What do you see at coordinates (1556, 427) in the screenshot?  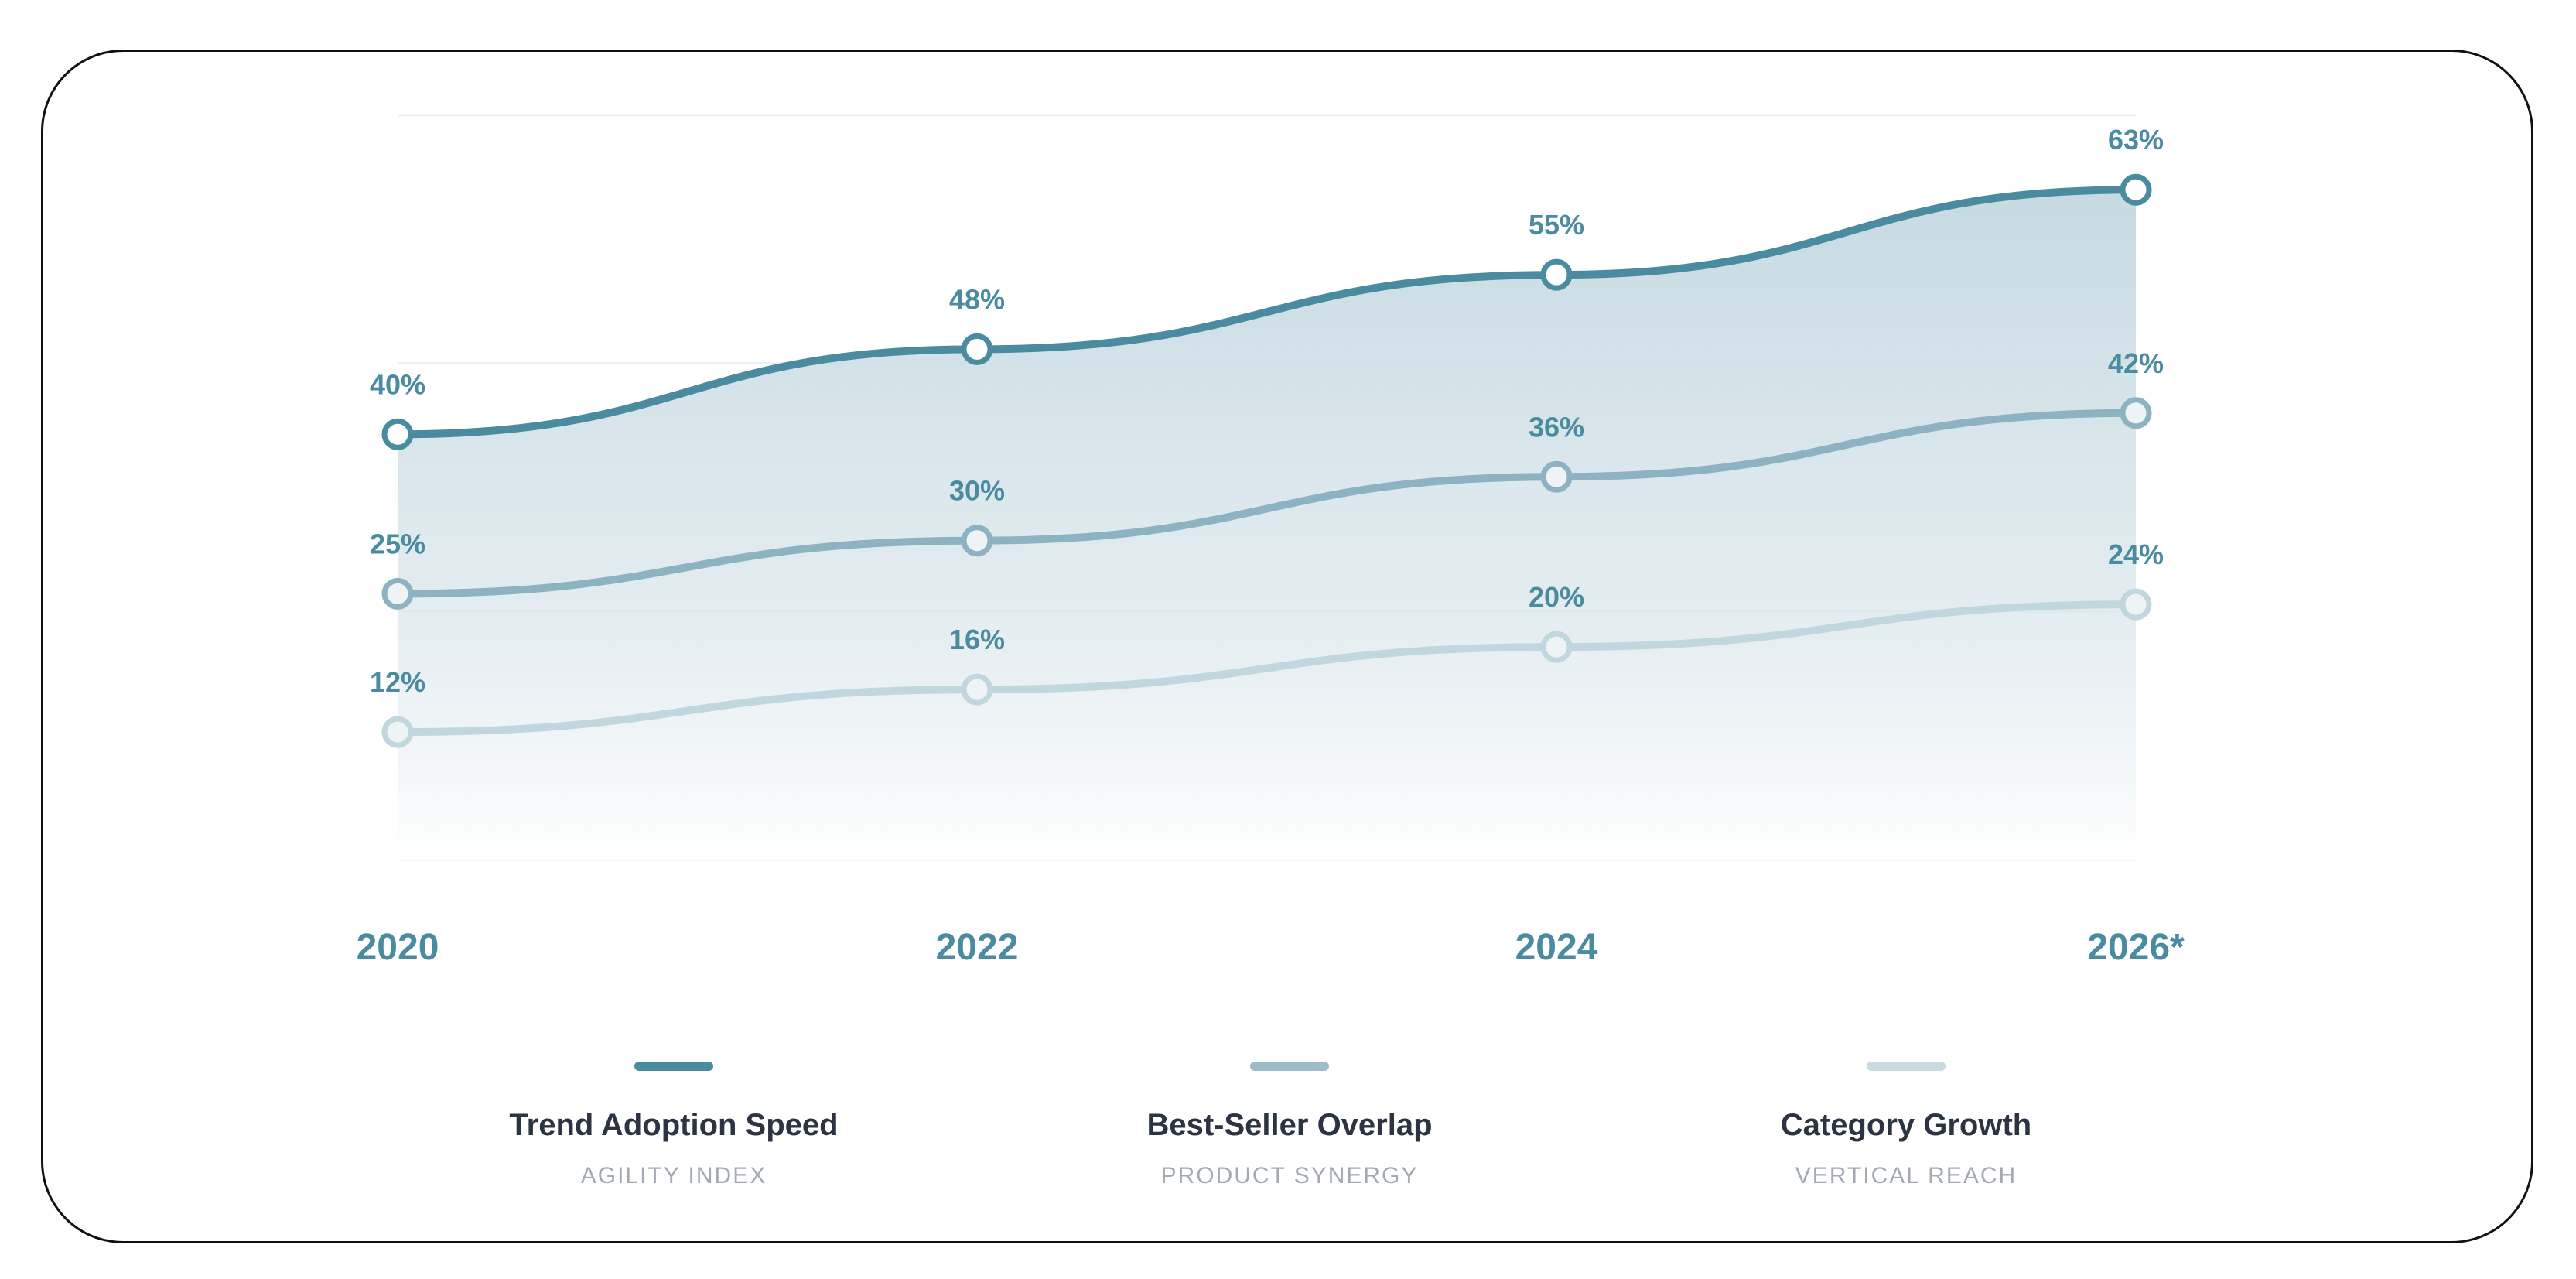 I see `data-label: 36%` at bounding box center [1556, 427].